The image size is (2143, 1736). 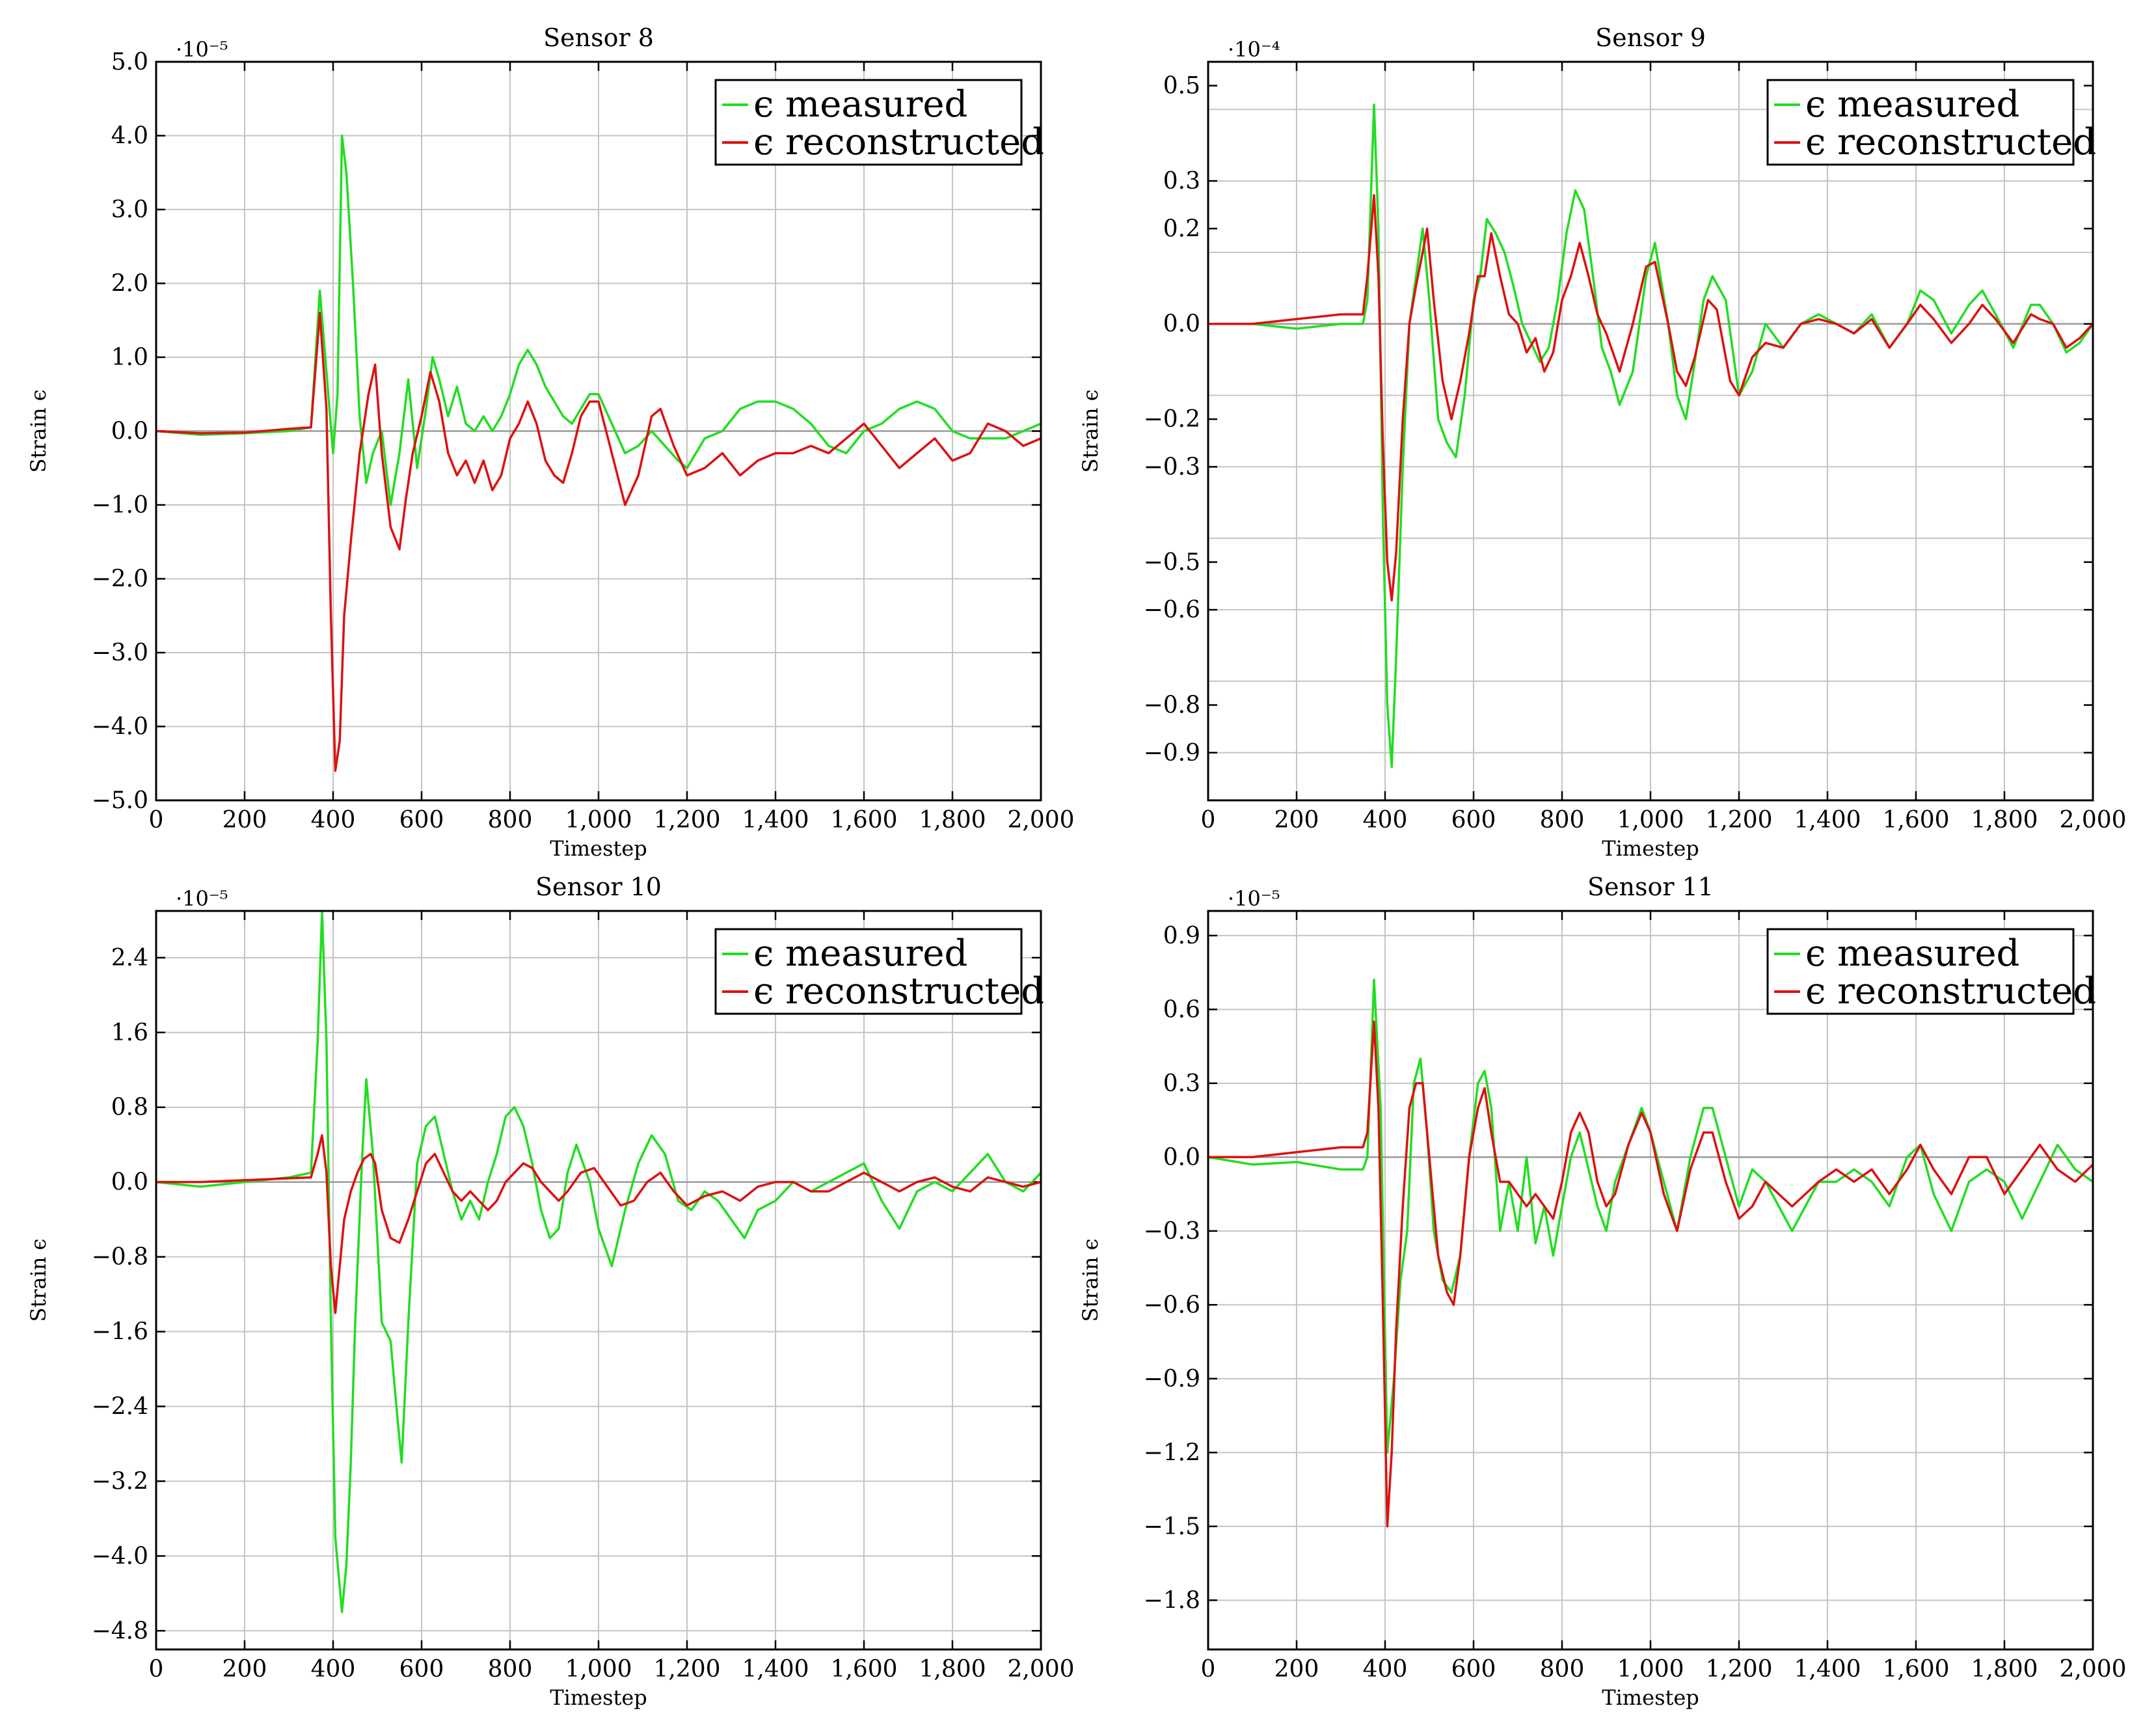 I want to click on y-tick-label: 0.6, so click(x=1181, y=1009).